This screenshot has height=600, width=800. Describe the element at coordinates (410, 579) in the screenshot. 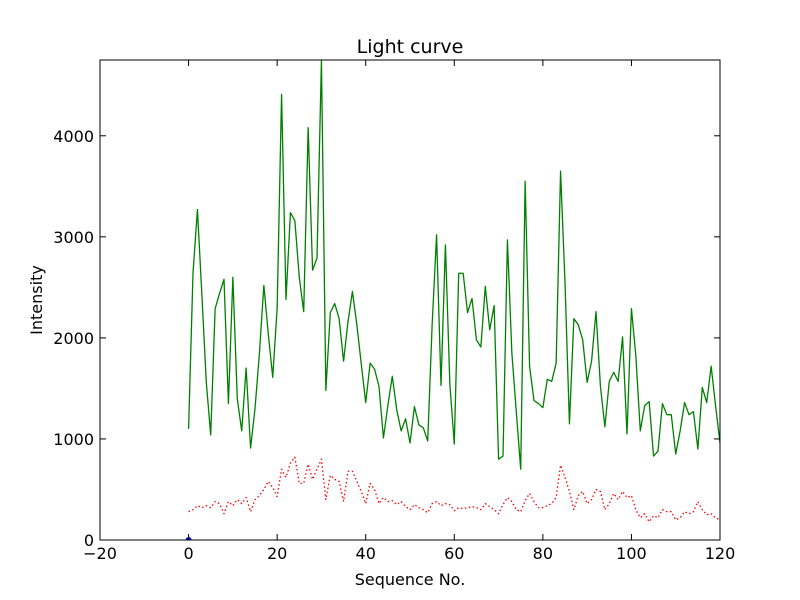

I see `x-axis-label: Sequence No.` at that location.